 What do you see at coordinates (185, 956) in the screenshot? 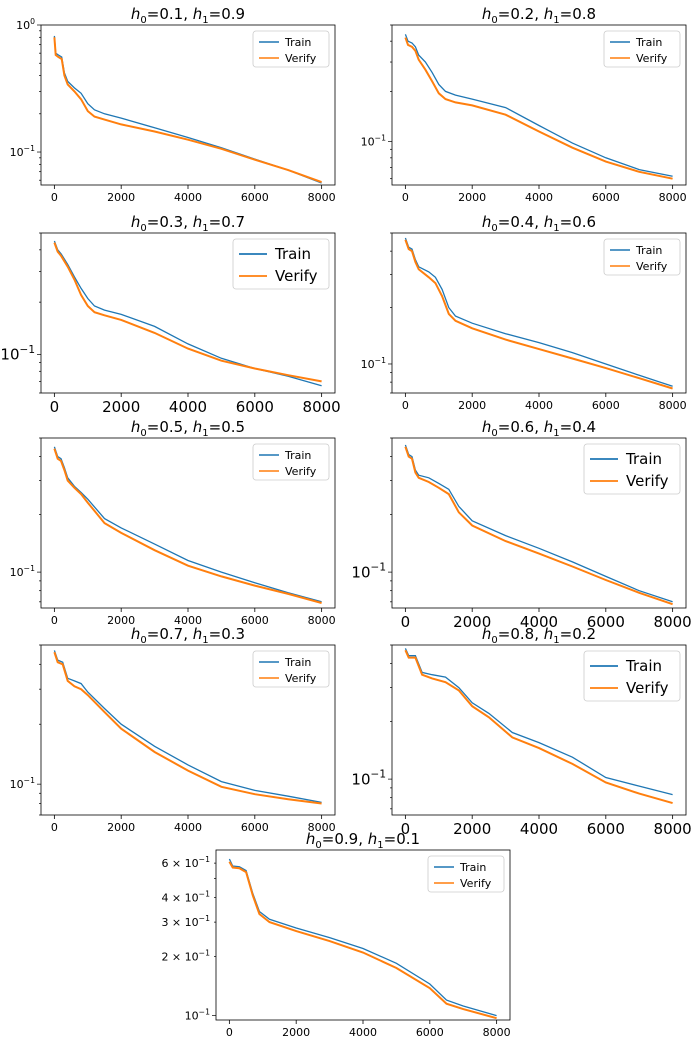
I see `y-tick-label: 2 × 10⁻¹` at bounding box center [185, 956].